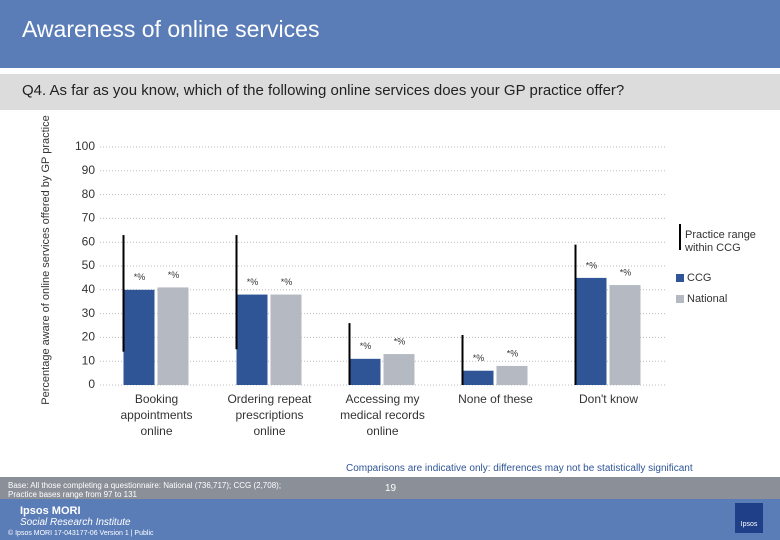  I want to click on page-number: 19, so click(391, 488).